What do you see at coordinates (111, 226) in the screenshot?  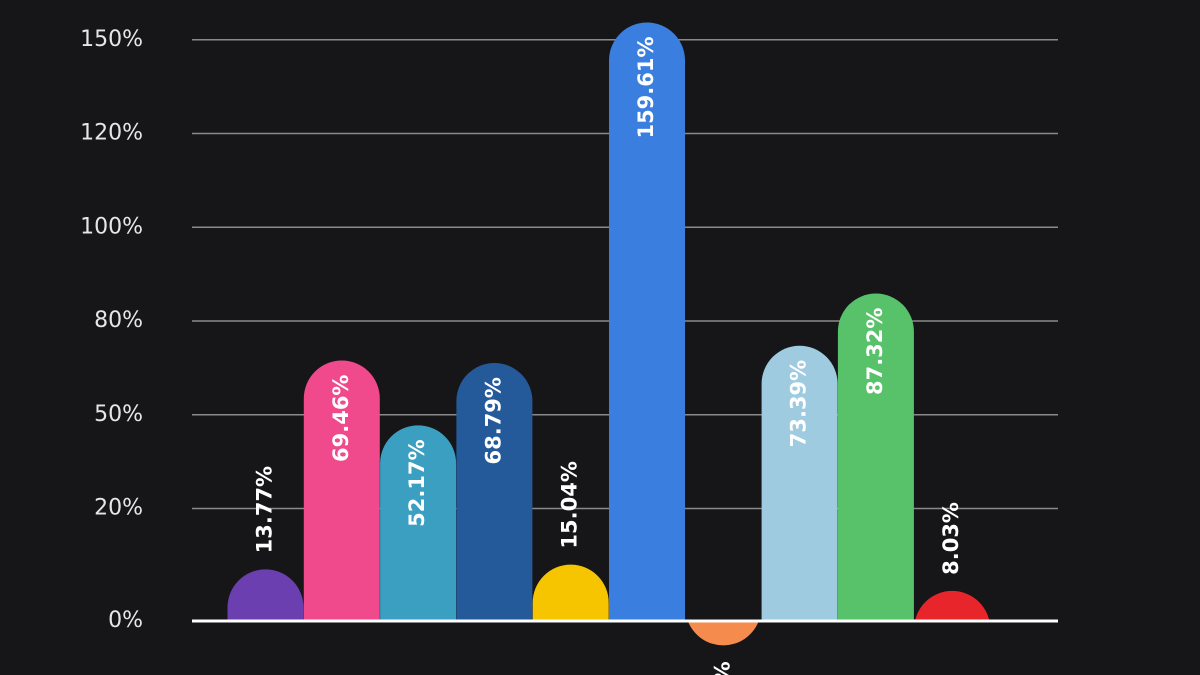 I see `y-tick-label: 100%` at bounding box center [111, 226].